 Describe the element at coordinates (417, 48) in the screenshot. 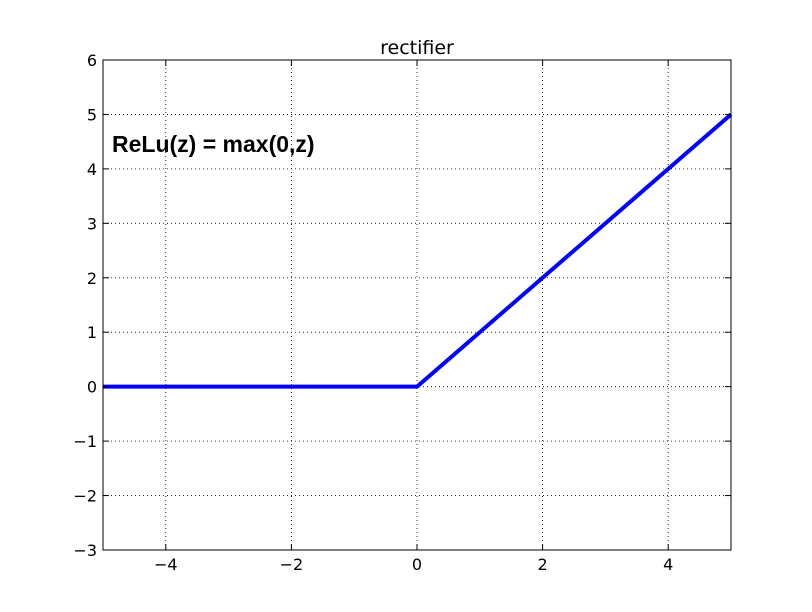

I see `chart-title: rectifier` at that location.